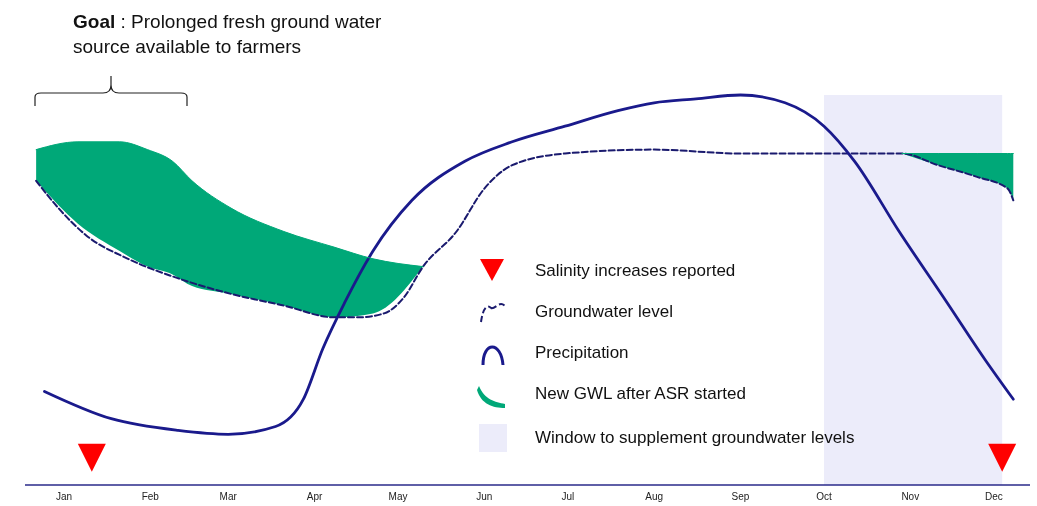 The image size is (1037, 506). Describe the element at coordinates (824, 497) in the screenshot. I see `x-tick-label: Oct` at that location.